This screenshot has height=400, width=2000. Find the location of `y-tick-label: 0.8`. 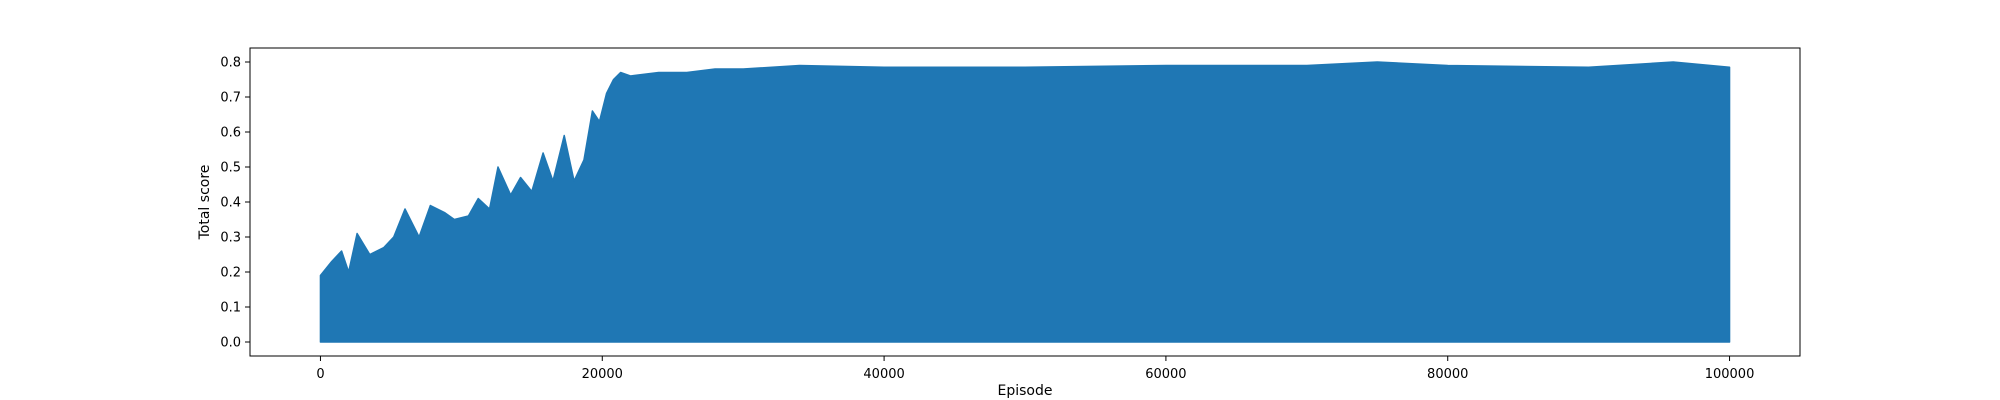

y-tick-label: 0.8 is located at coordinates (230, 63).